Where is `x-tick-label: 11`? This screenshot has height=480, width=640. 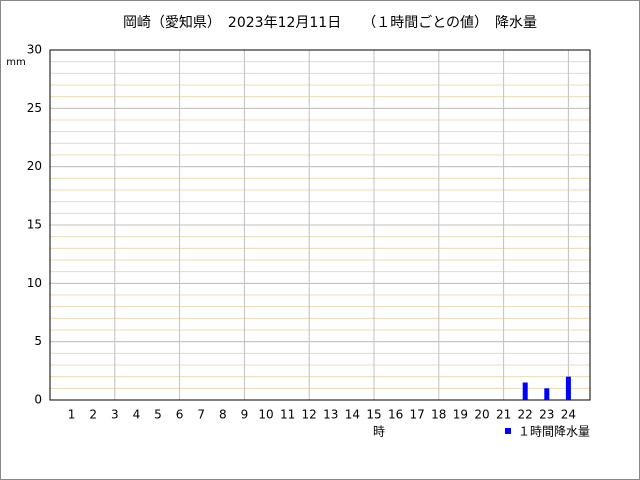 x-tick-label: 11 is located at coordinates (287, 415).